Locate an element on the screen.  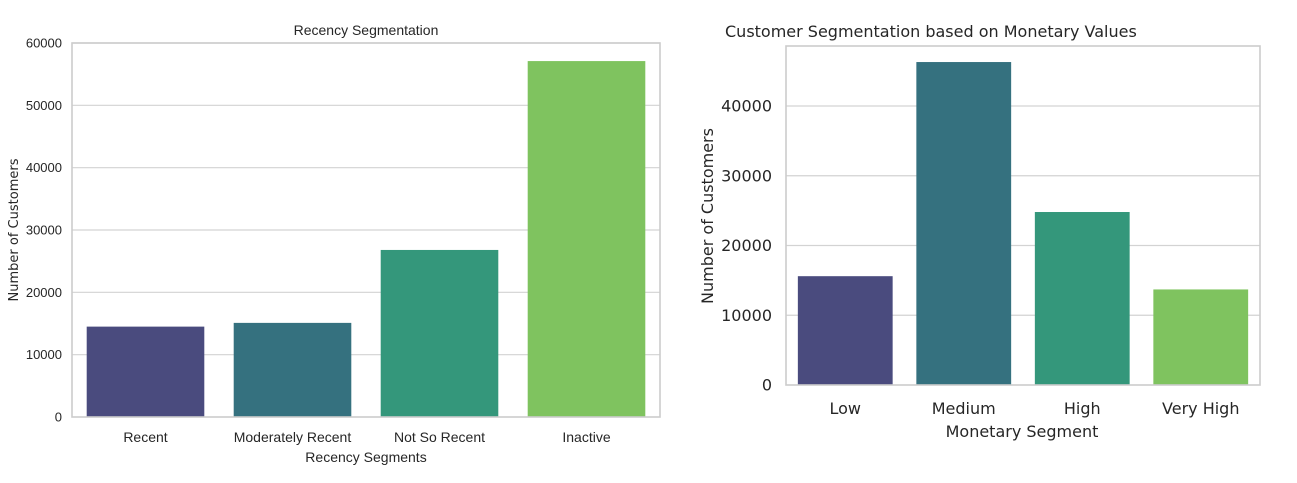
c1-y-tick-label: 10000 is located at coordinates (44, 354).